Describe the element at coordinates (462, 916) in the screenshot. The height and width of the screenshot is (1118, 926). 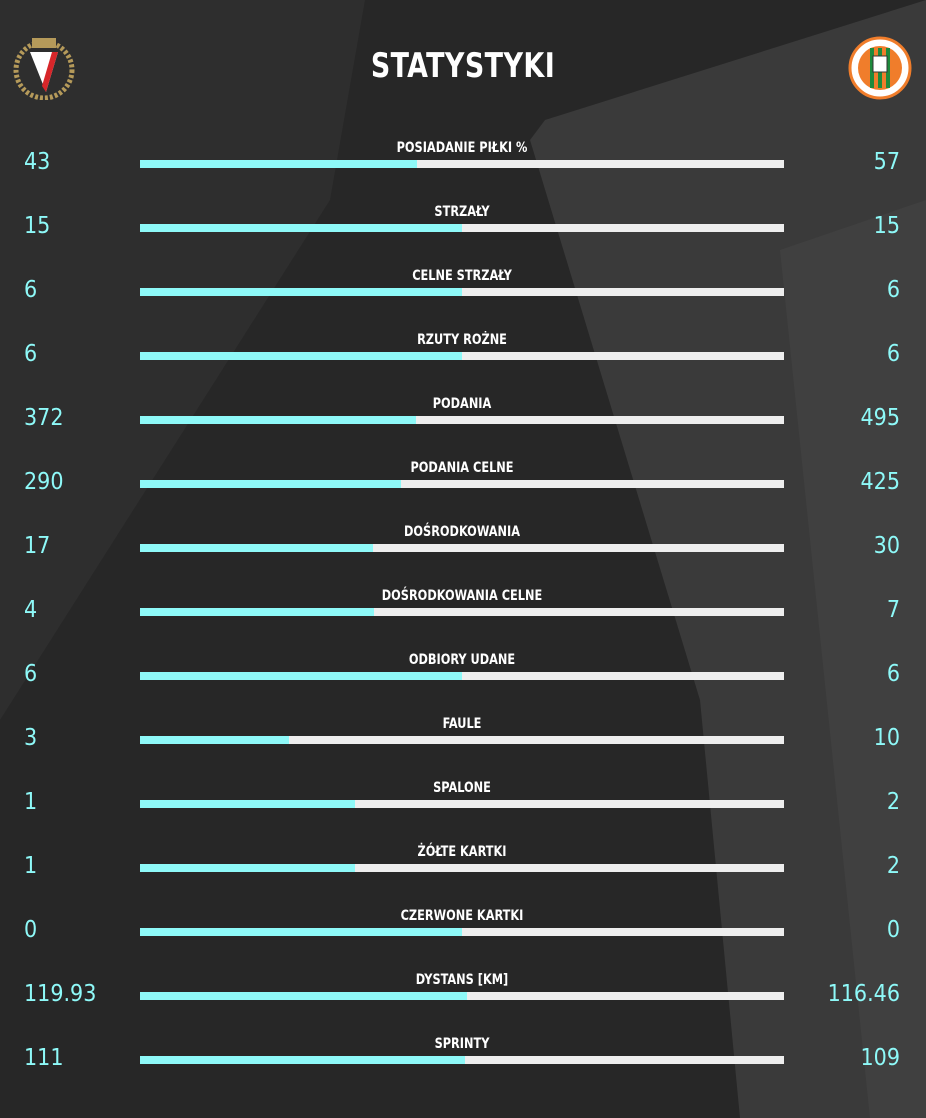
I see `stat-label: CZERWONE KARTKI` at that location.